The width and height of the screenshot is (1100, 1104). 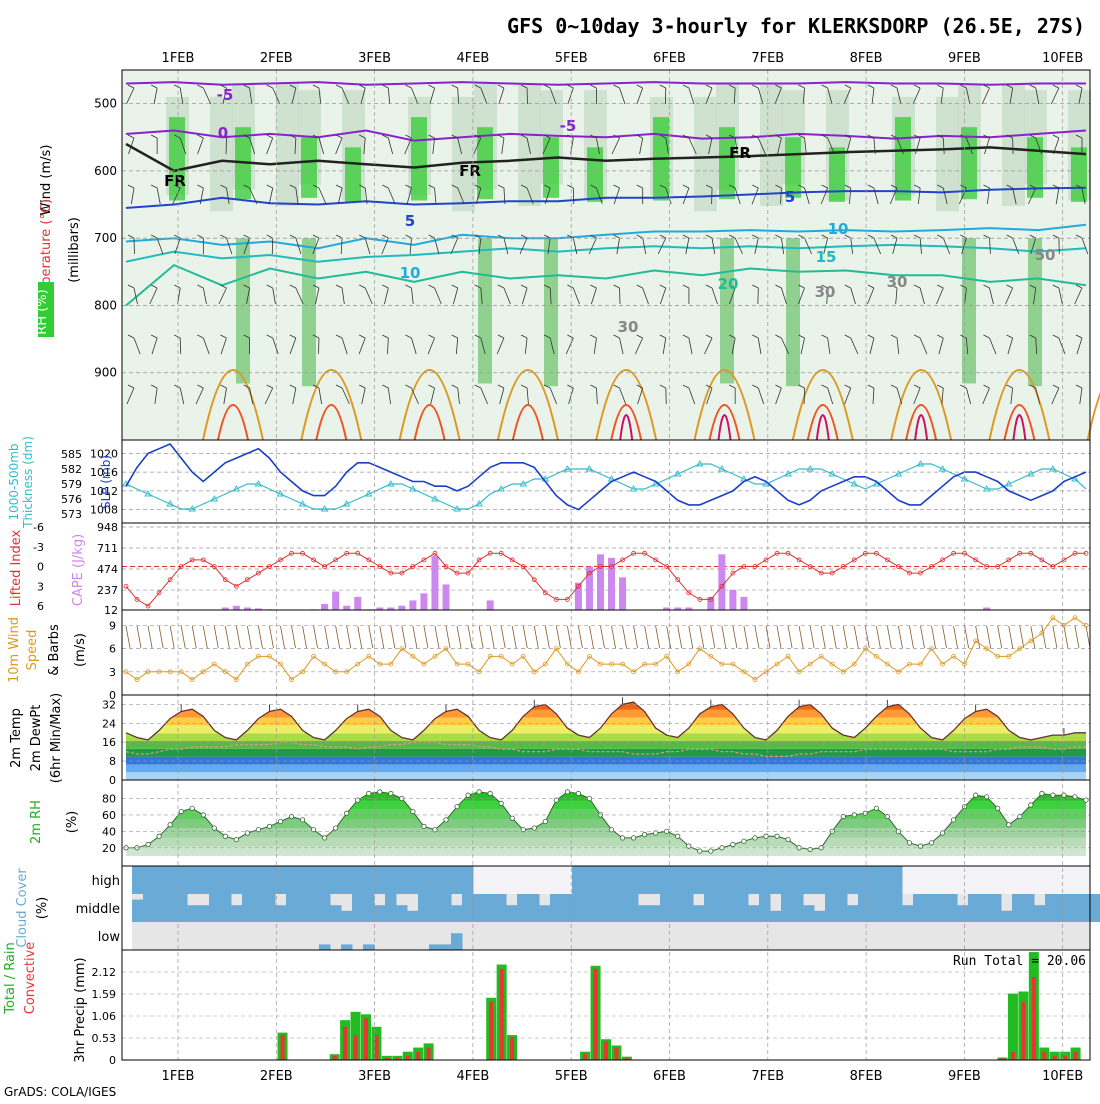 I want to click on cloud-cell-low, so click(x=446, y=947).